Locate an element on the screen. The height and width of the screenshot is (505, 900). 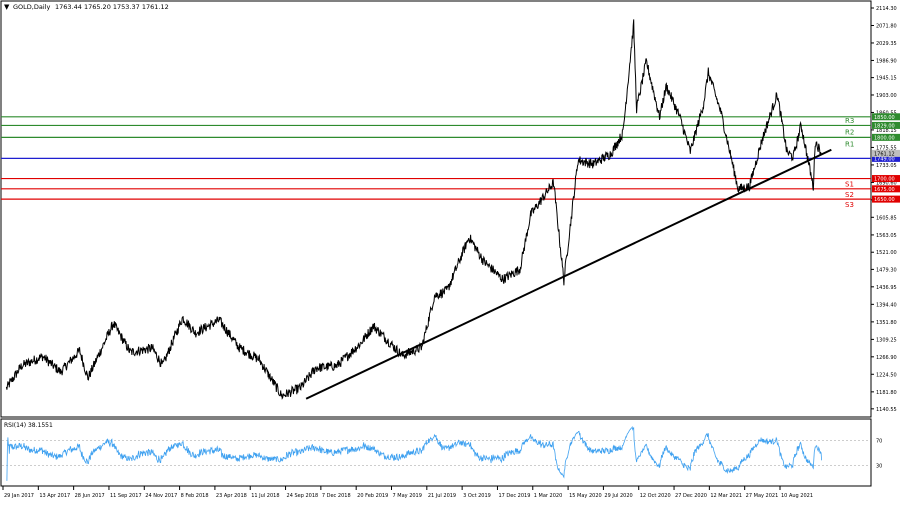
y-tick-label: 1479.30 is located at coordinates (886, 270).